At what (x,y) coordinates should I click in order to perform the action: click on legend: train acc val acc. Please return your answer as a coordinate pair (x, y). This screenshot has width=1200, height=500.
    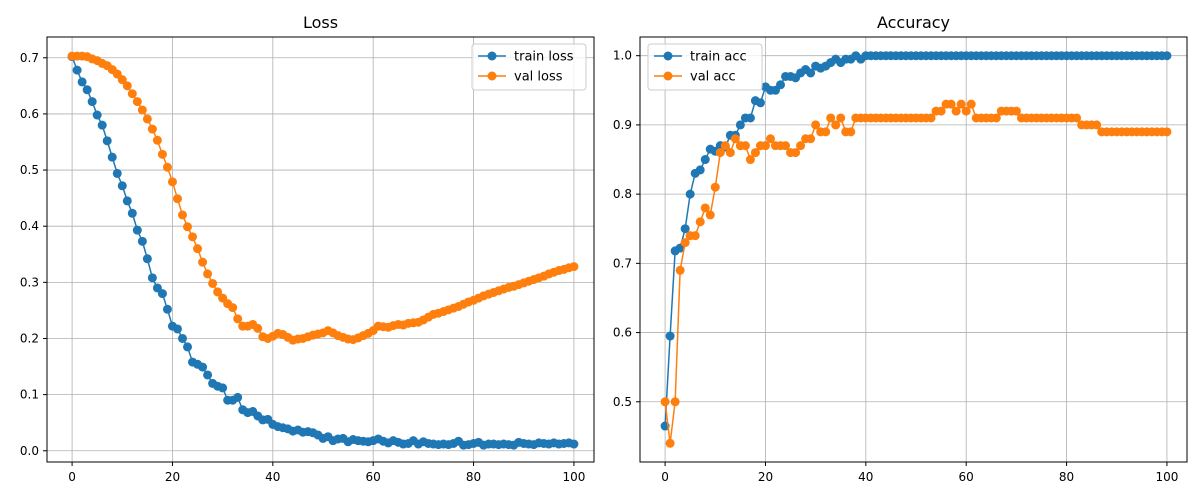
    Looking at the image, I should click on (705, 67).